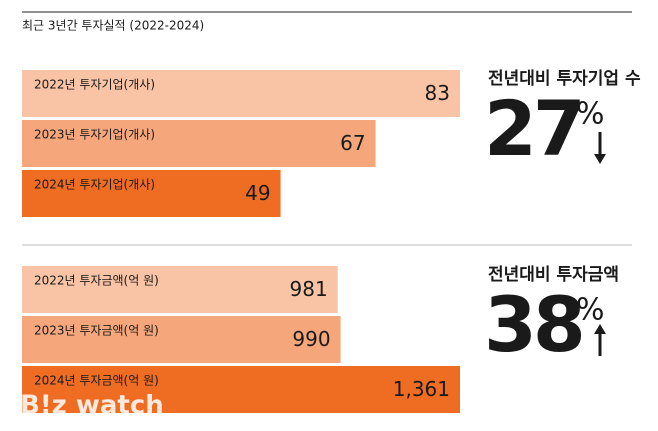 This screenshot has height=431, width=658. I want to click on category-label: 2023년 투자금액(억 원), so click(96, 331).